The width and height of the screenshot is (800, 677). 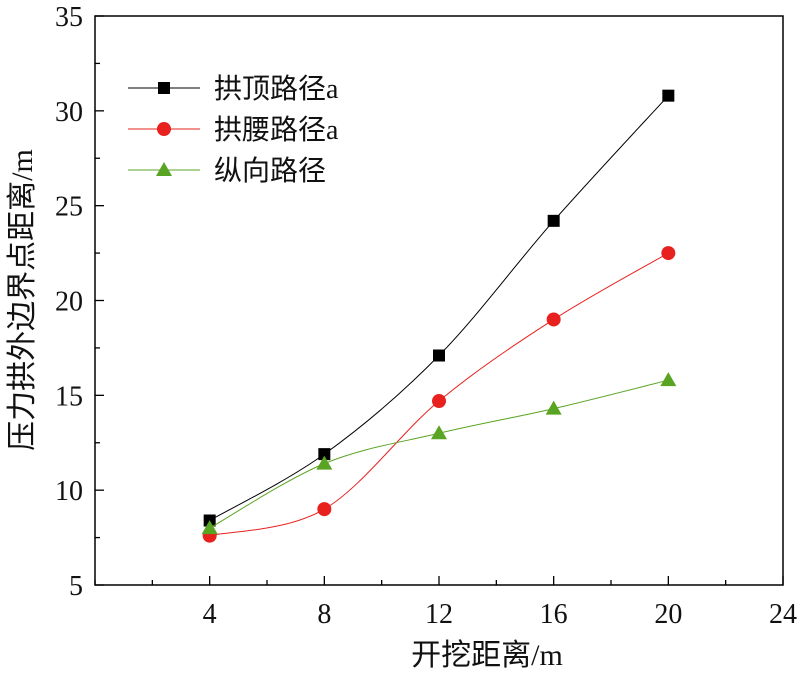 I want to click on legend: 拱顶路径a 拱腰路径a 纵向路径, so click(x=233, y=130).